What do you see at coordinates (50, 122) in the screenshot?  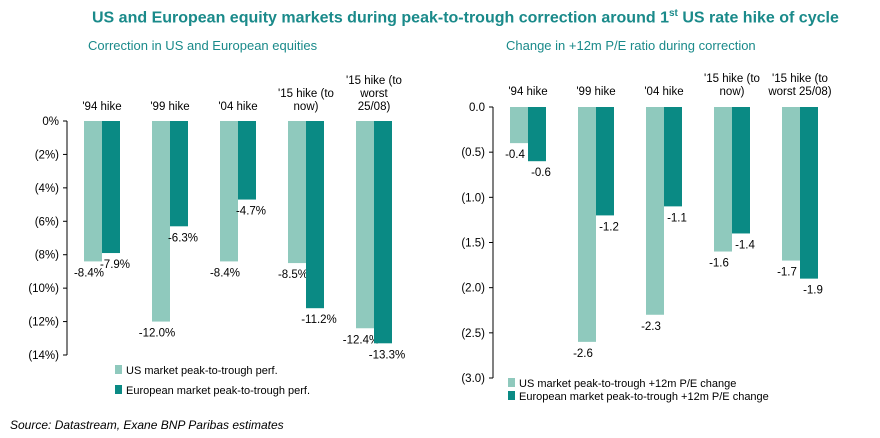 I see `left-y-tick-label: 0%` at bounding box center [50, 122].